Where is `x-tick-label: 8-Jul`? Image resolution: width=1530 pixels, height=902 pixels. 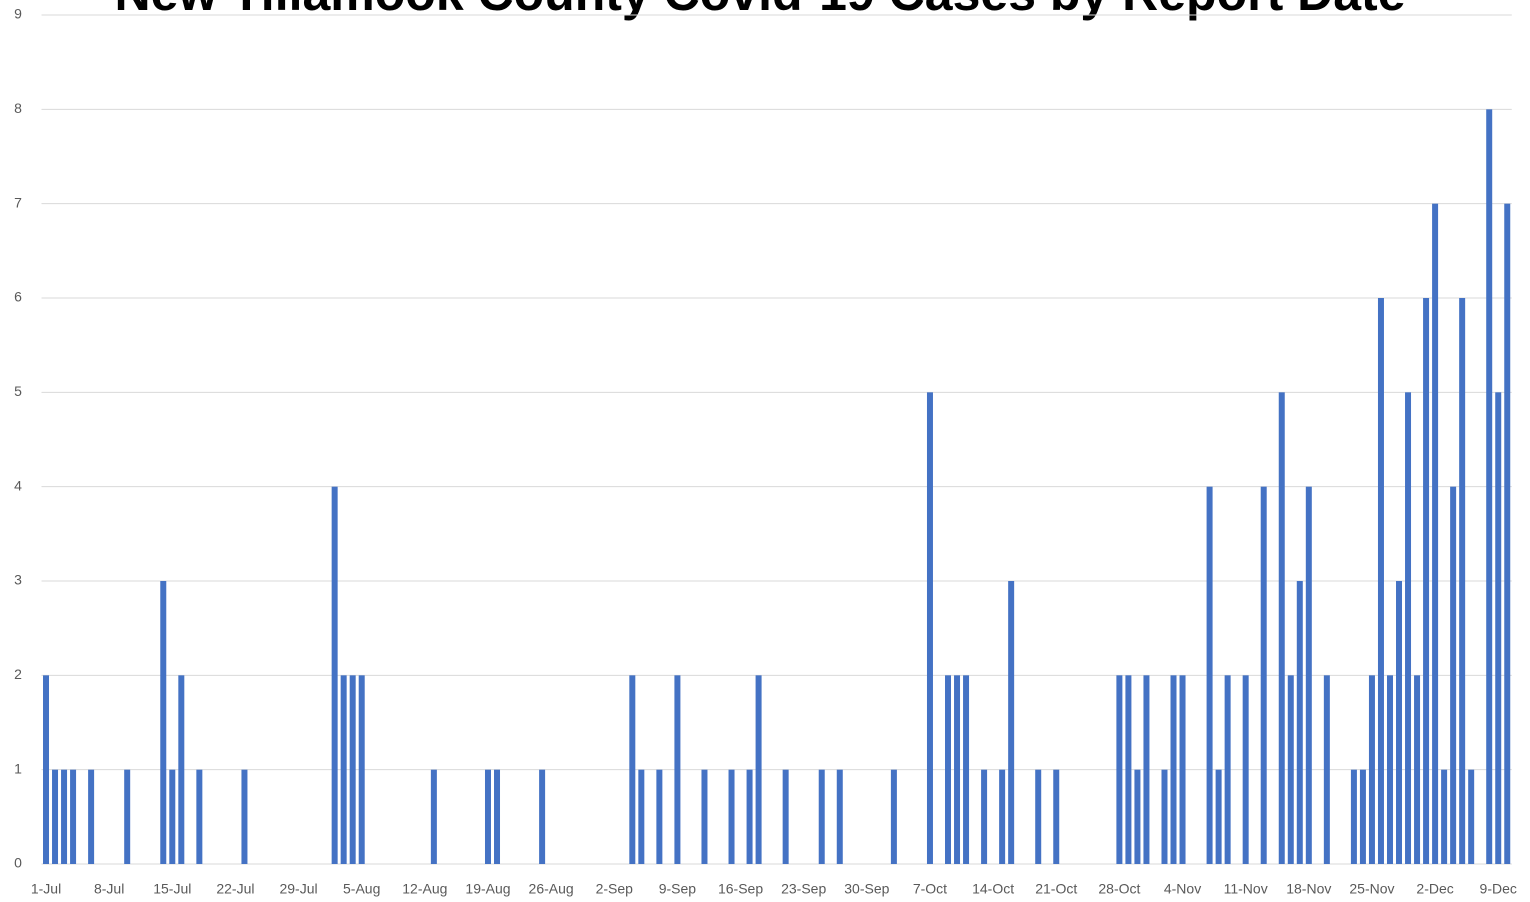
x-tick-label: 8-Jul is located at coordinates (109, 889).